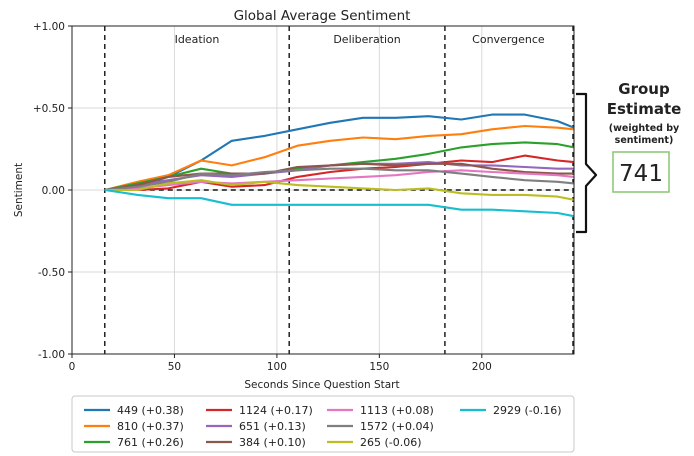 This screenshot has width=694, height=456. I want to click on legend-box, so click(323, 424).